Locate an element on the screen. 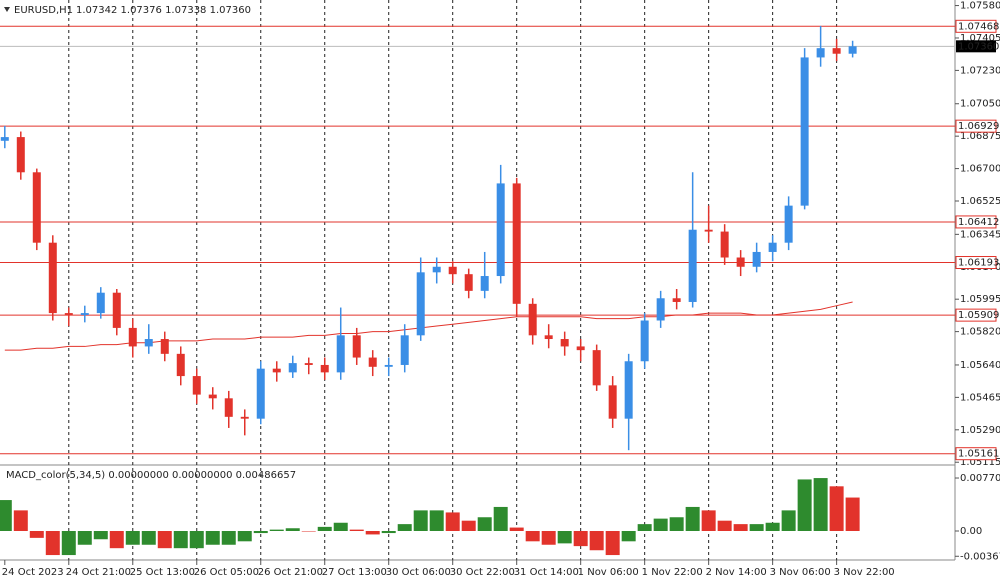  level-price-label: 1.06929 is located at coordinates (978, 126).